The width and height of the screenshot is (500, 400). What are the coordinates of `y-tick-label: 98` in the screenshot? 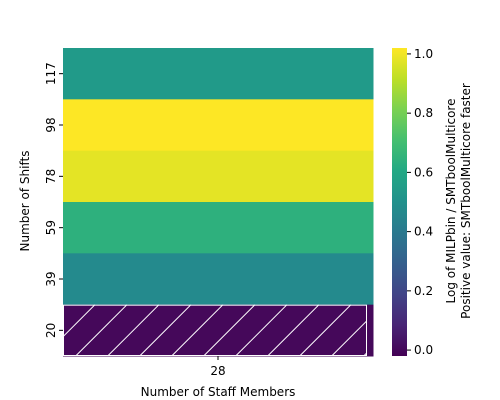 It's located at (51, 124).